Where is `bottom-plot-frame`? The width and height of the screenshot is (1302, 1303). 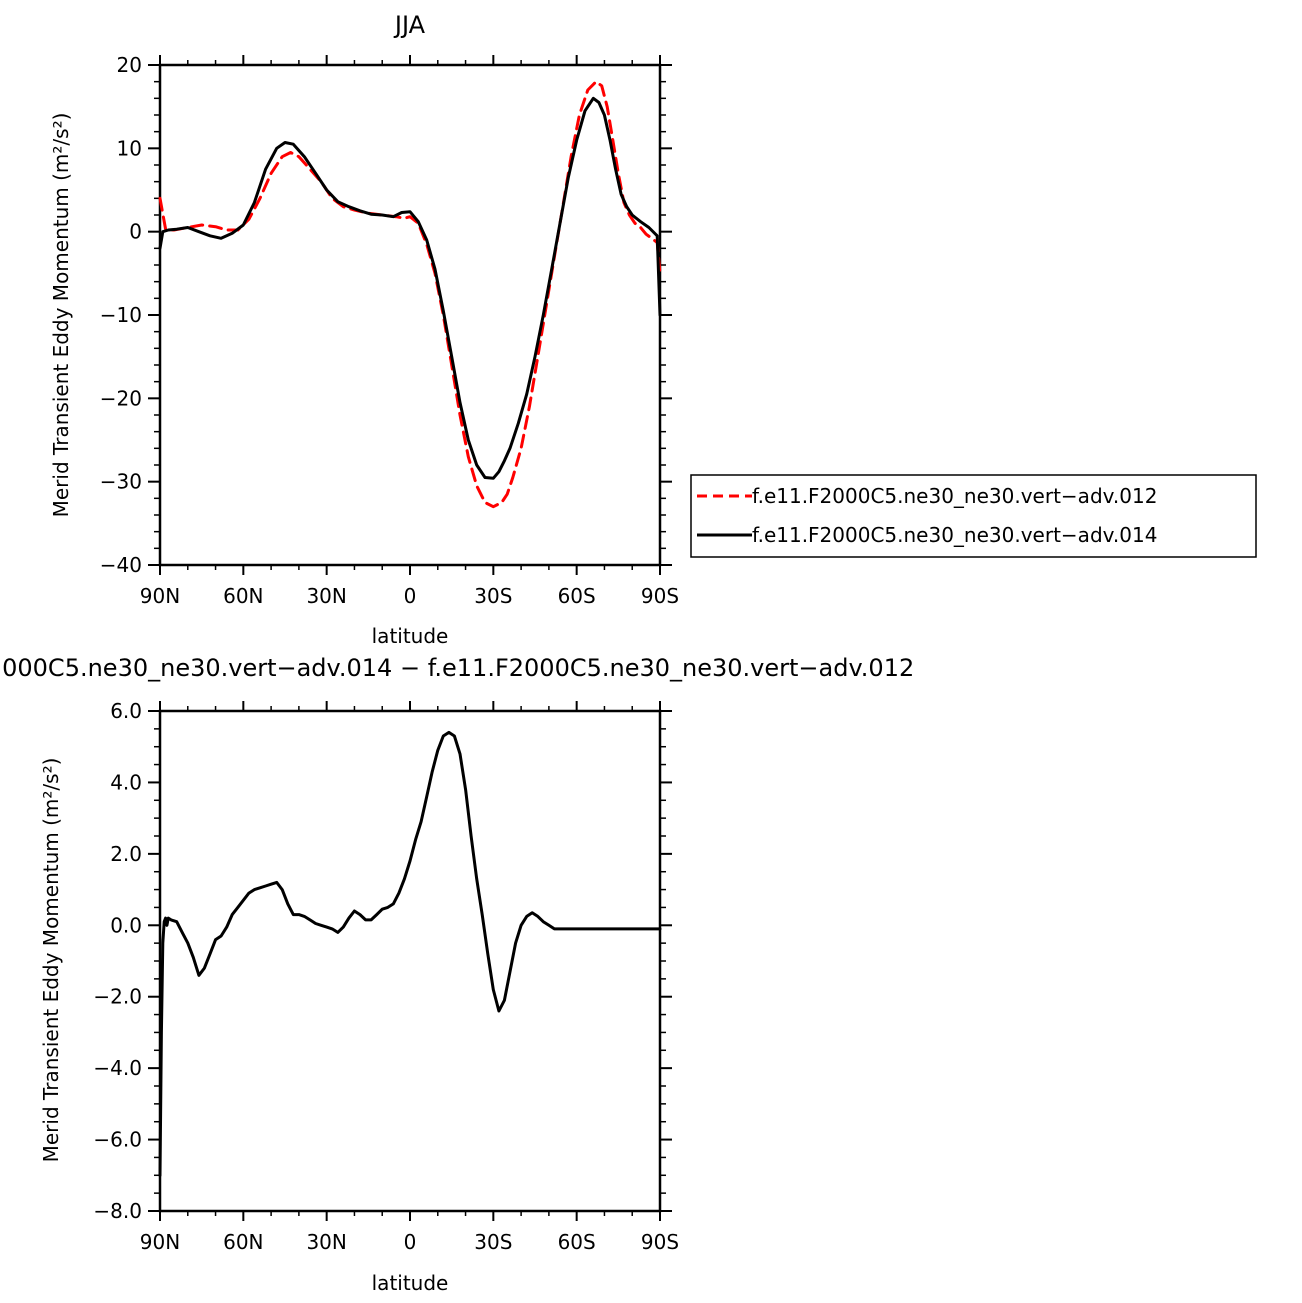
bottom-plot-frame is located at coordinates (410, 961).